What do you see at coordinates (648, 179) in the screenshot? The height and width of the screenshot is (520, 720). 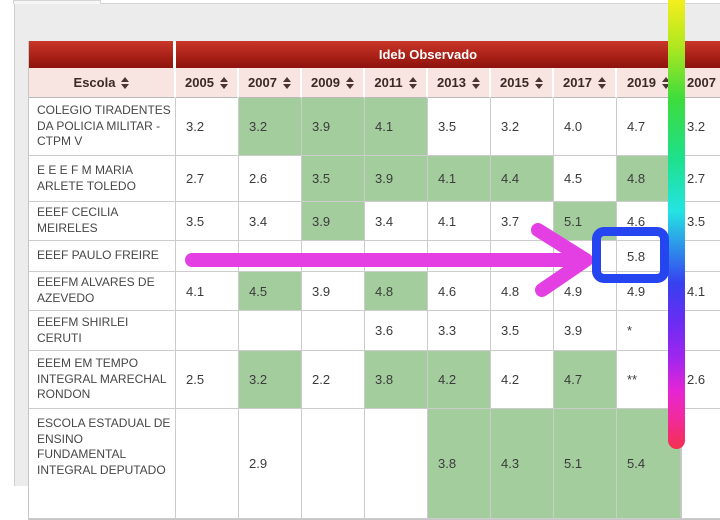 I see `score-cell-2019: 4.8` at bounding box center [648, 179].